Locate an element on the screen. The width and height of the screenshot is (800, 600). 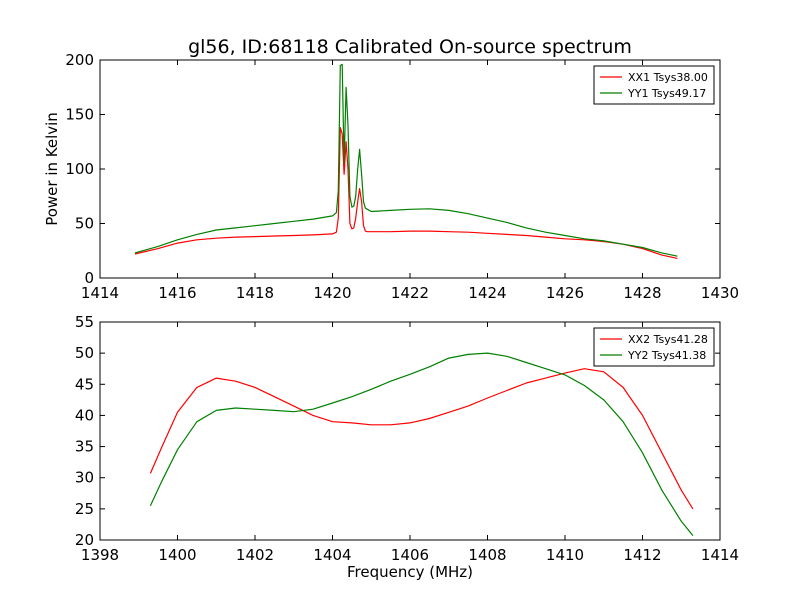
y-tick-label: 200 is located at coordinates (79, 60).